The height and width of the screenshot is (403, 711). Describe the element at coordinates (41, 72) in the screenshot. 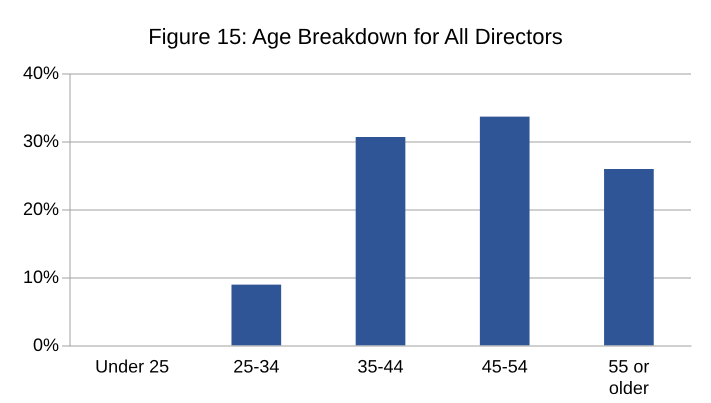

I see `y-tick-label: 40%` at that location.